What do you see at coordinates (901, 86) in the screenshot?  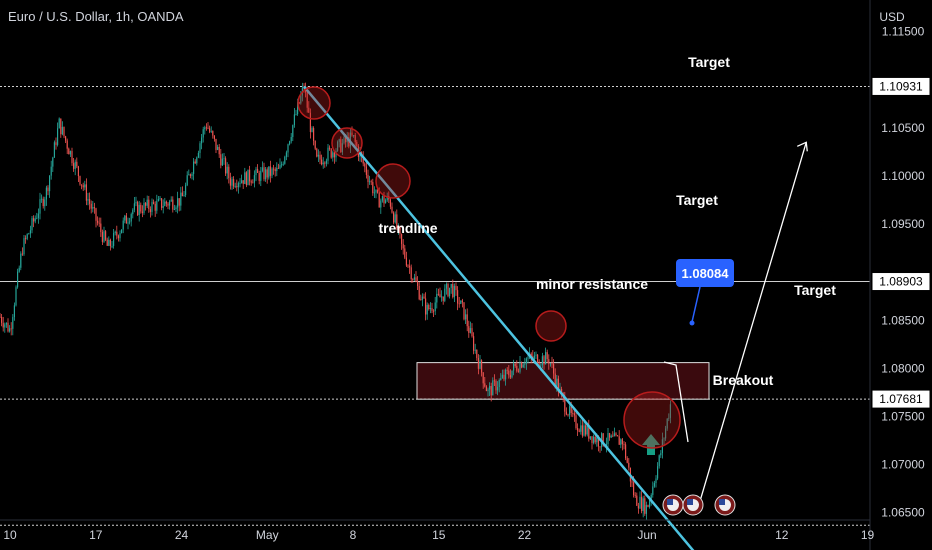 I see `price-line-tag-label: 1.10931` at bounding box center [901, 86].